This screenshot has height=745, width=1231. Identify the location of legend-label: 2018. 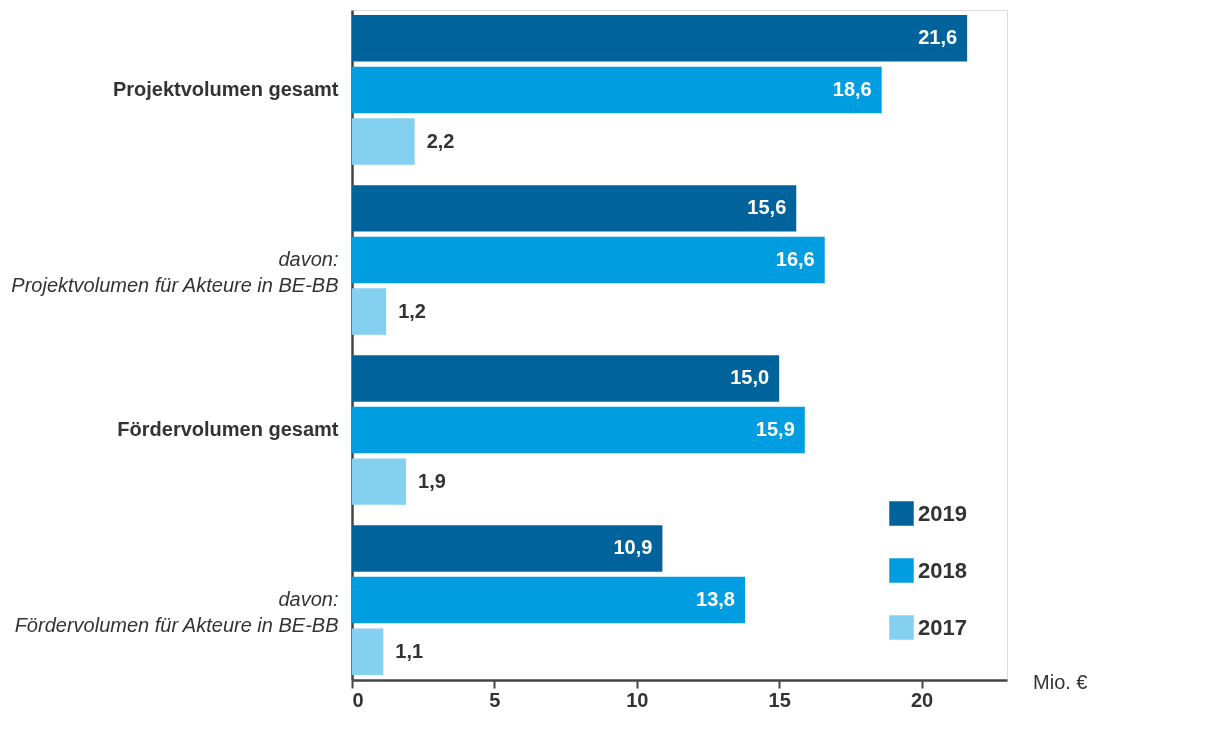
(942, 570).